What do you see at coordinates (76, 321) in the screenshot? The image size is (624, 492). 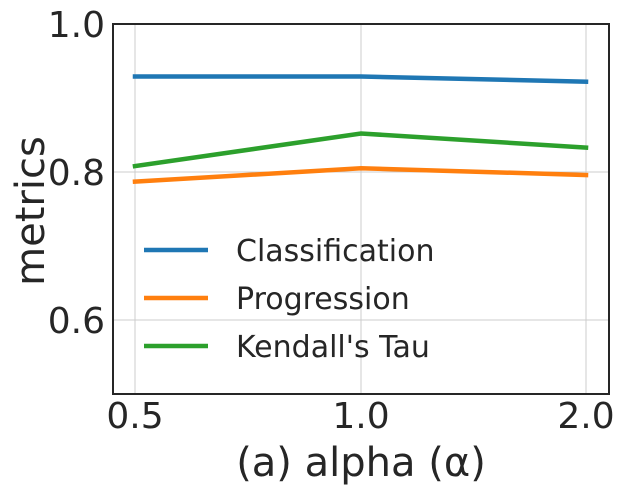 I see `y-tick-label: 0.6` at bounding box center [76, 321].